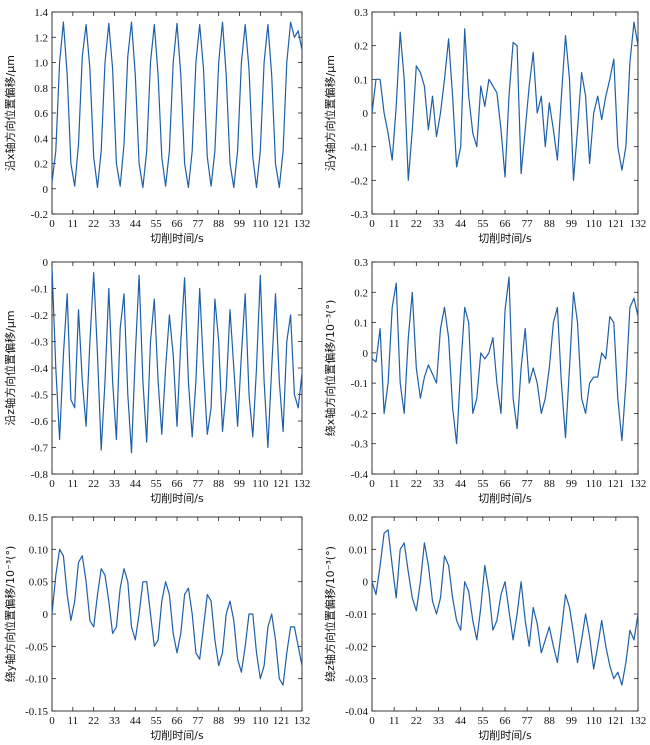 The image size is (650, 745). Describe the element at coordinates (39, 583) in the screenshot. I see `y-tick-label: 0.05` at that location.